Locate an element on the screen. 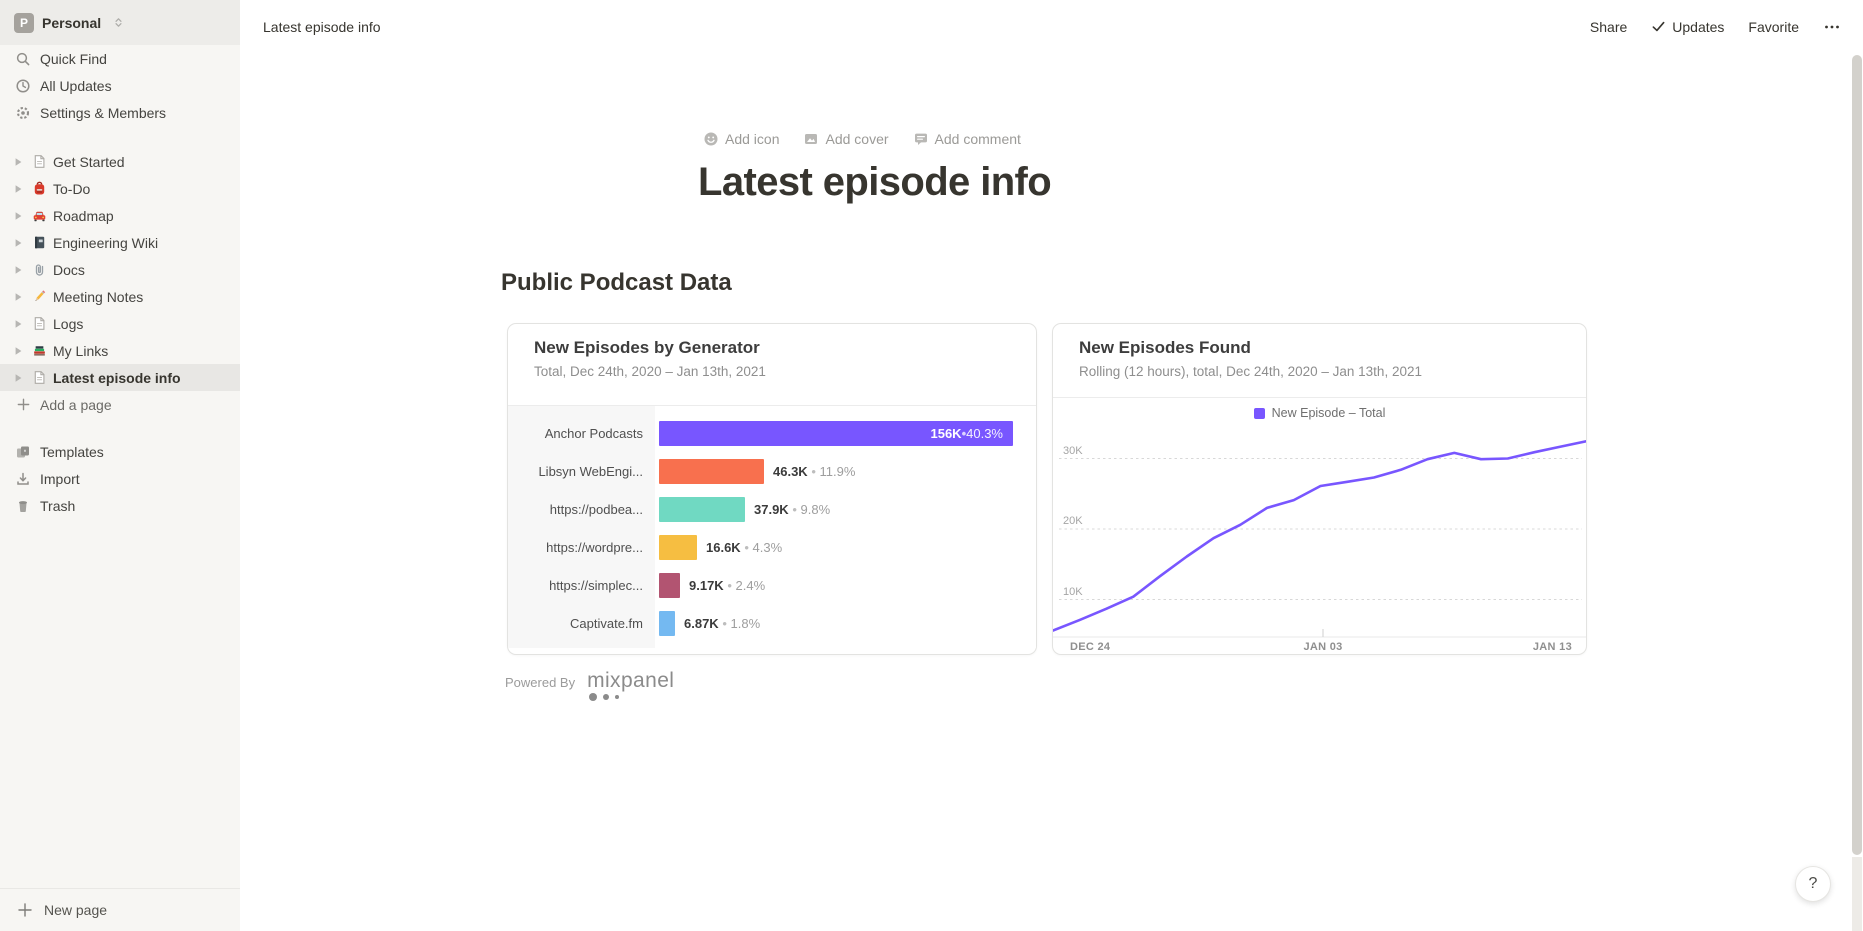 This screenshot has width=1863, height=931. page-title: Latest episode info is located at coordinates (875, 182).